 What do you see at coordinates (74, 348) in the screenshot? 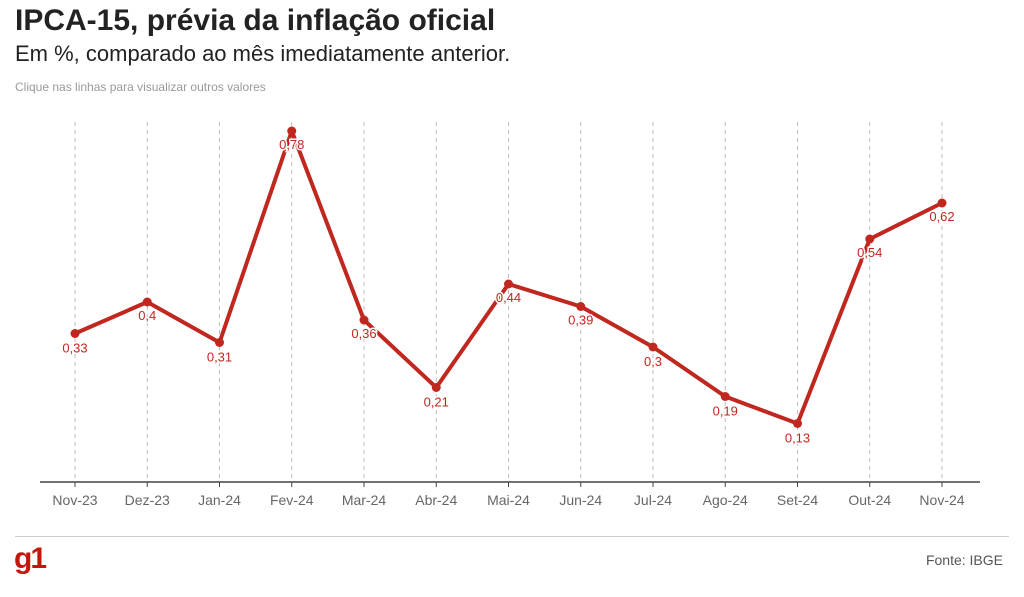
I see `data-label: 0,33` at bounding box center [74, 348].